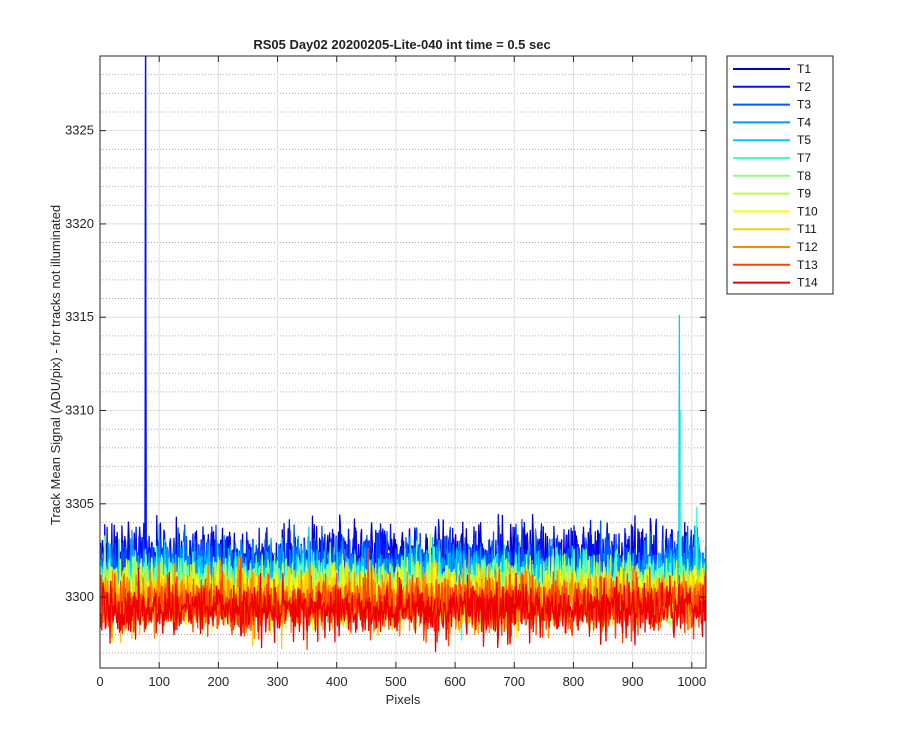  Describe the element at coordinates (79, 596) in the screenshot. I see `y-tick-label: 3300` at that location.